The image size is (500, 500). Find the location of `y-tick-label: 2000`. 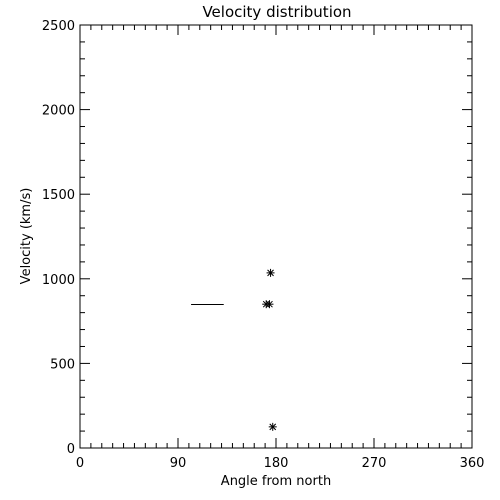

y-tick-label: 2000 is located at coordinates (58, 111).